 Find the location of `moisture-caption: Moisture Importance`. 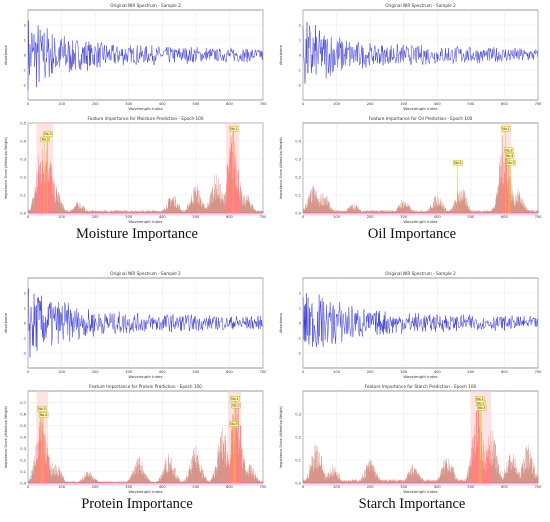

moisture-caption: Moisture Importance is located at coordinates (136, 234).